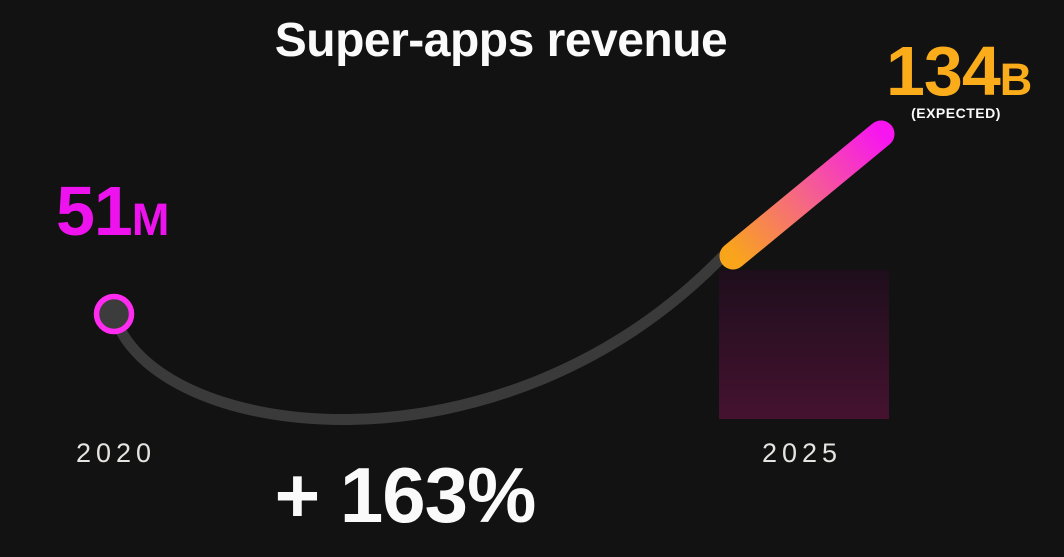 The image size is (1064, 557). Describe the element at coordinates (804, 344) in the screenshot. I see `projection-area` at that location.